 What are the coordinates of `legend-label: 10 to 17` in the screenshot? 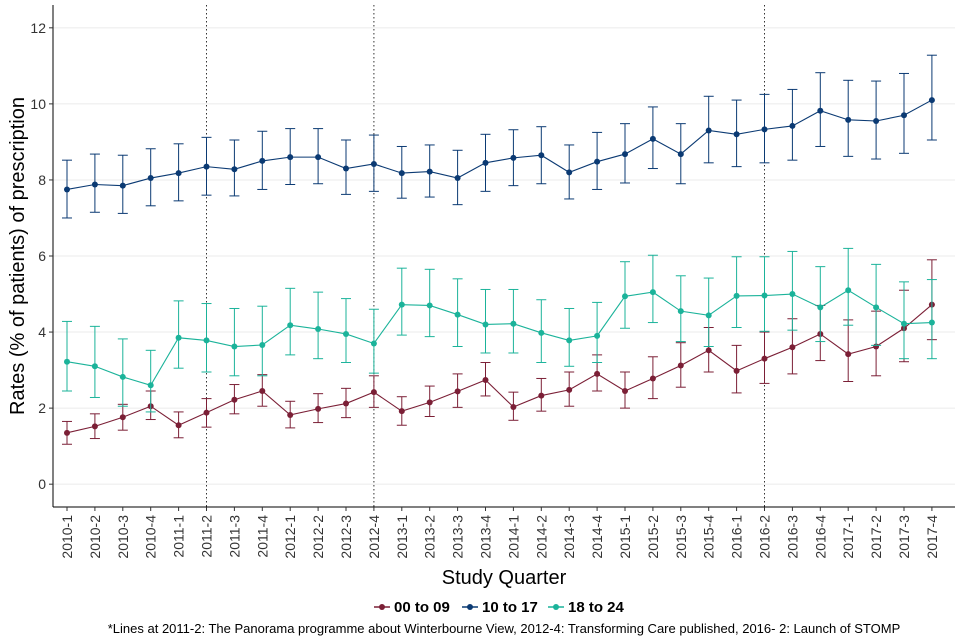 It's located at (510, 607).